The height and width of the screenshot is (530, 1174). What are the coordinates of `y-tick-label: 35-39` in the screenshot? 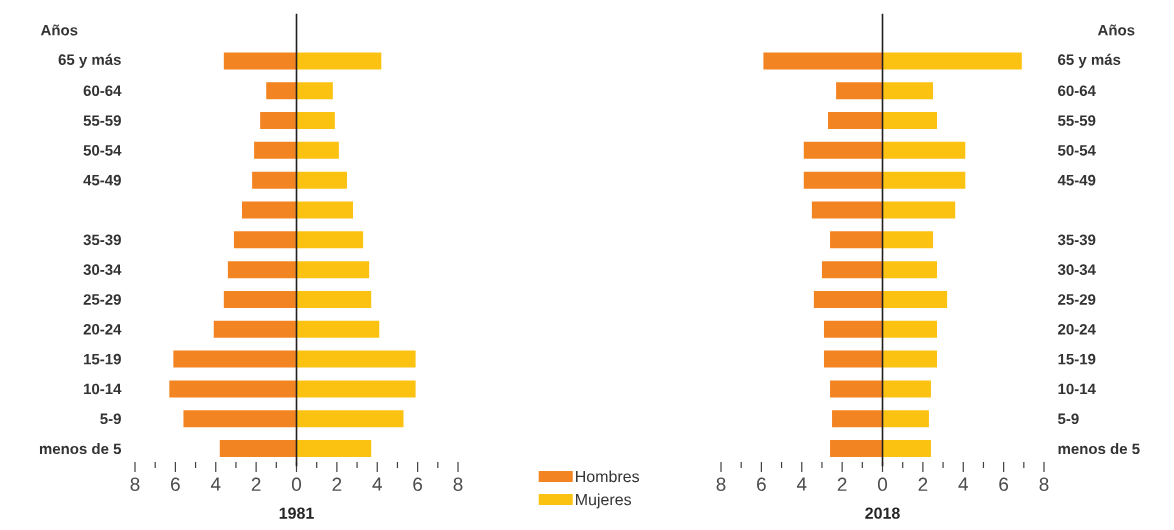 It's located at (102, 240).